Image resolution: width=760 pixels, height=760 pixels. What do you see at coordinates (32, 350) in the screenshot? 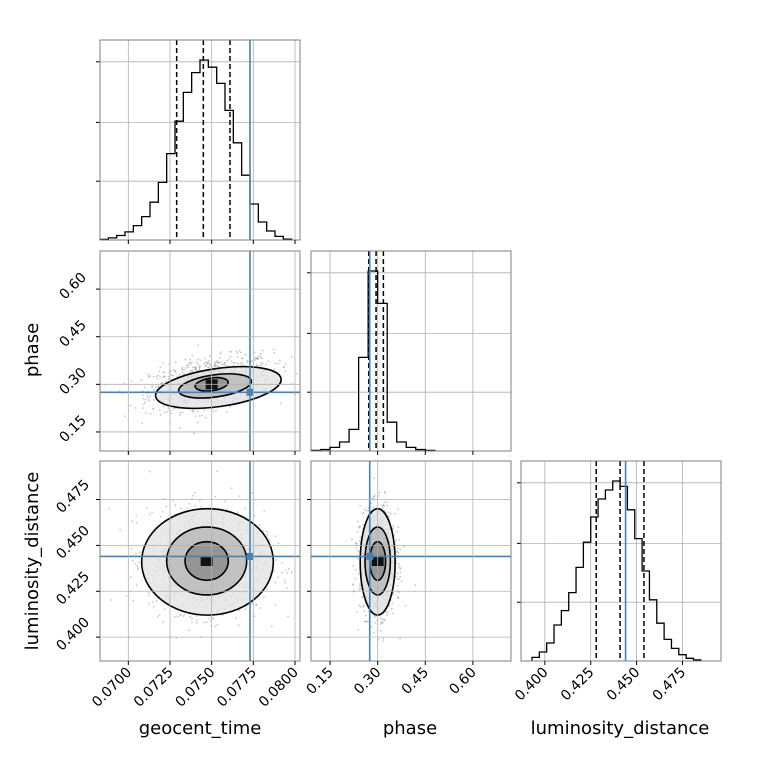
I see `ylabel-phase: phase` at bounding box center [32, 350].